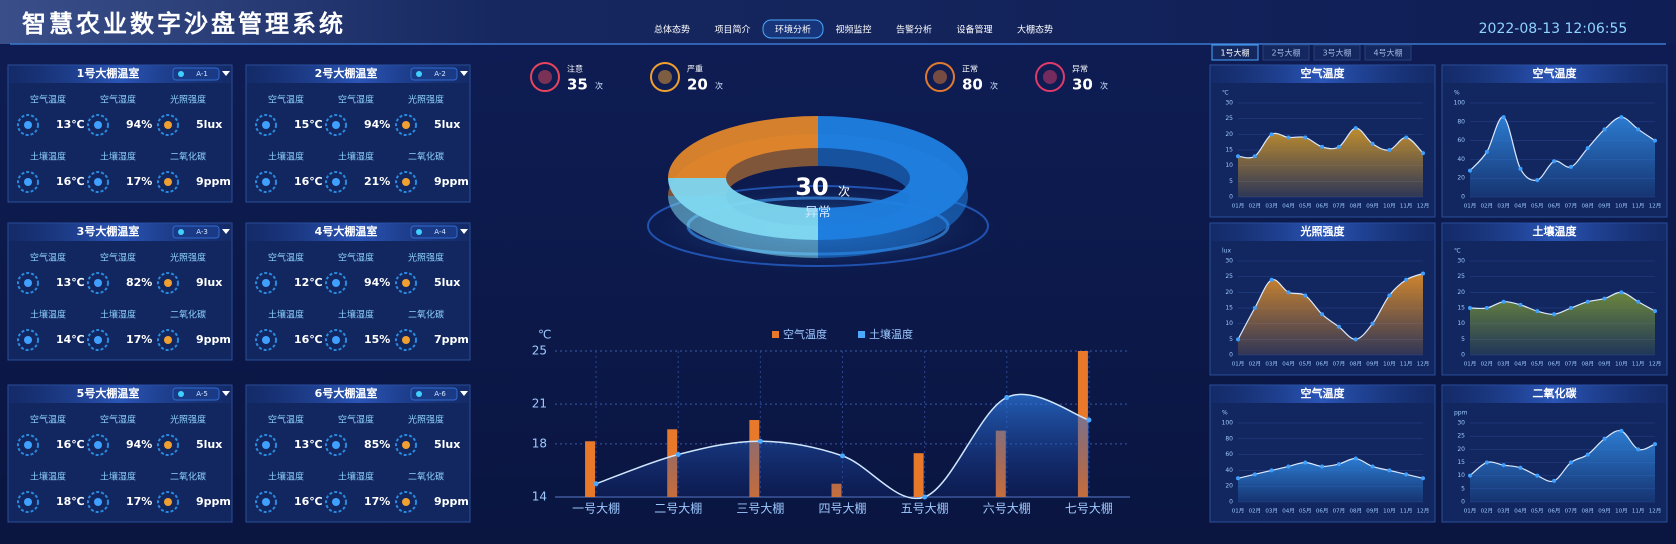  Describe the element at coordinates (1457, 251) in the screenshot. I see `y-axis-label: ℃` at that location.